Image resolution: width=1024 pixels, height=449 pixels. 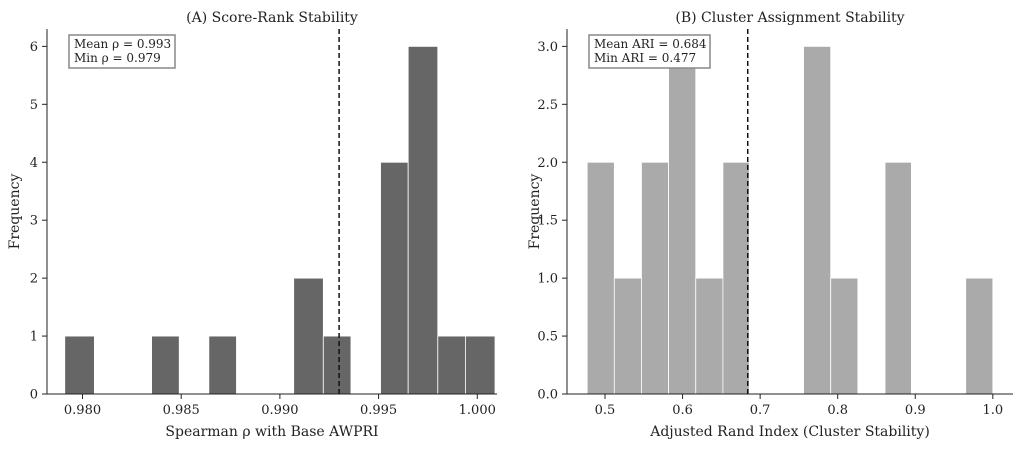 I want to click on panel-a-x-axis-label: Spearman ρ with Base AWPRI, so click(x=271, y=432).